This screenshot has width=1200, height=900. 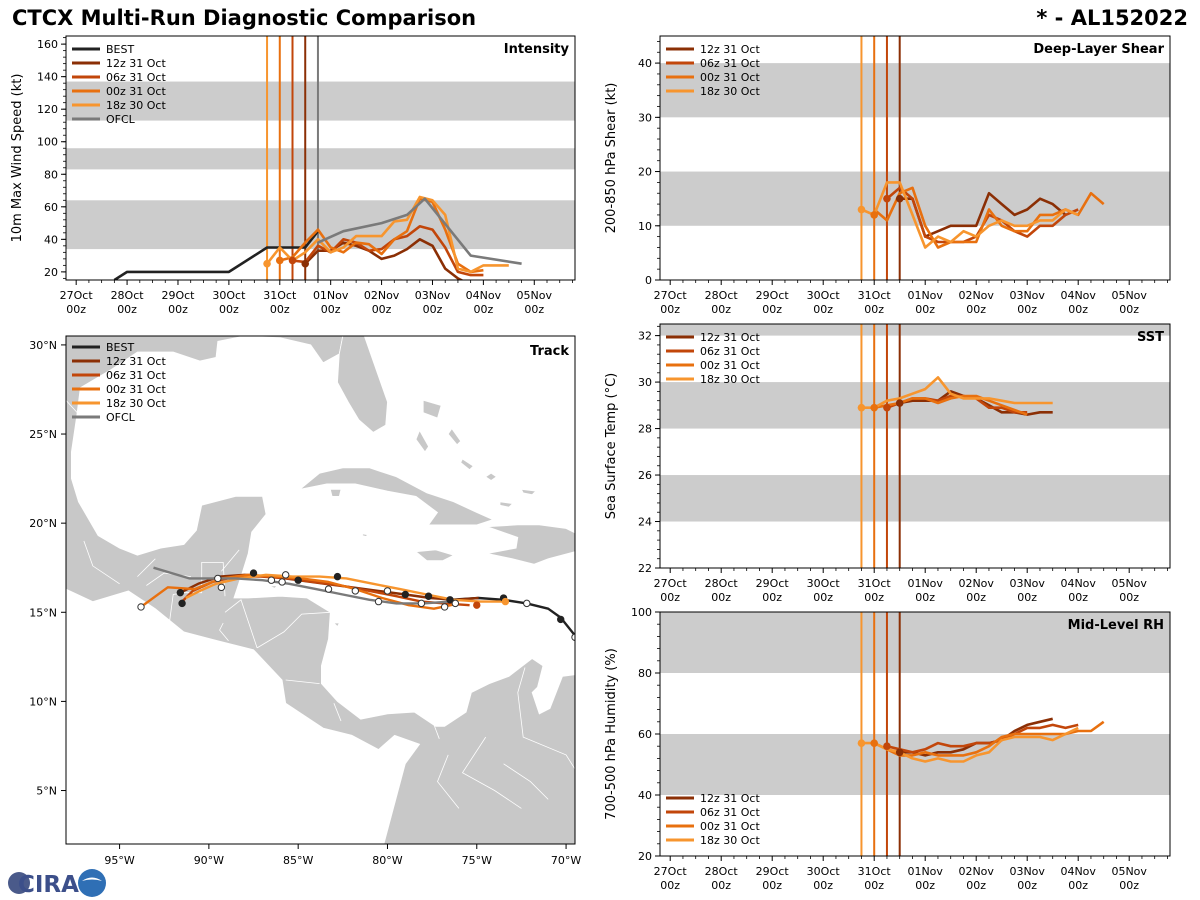 I want to click on rh-xtick-label: 27Oct, so click(x=671, y=871).